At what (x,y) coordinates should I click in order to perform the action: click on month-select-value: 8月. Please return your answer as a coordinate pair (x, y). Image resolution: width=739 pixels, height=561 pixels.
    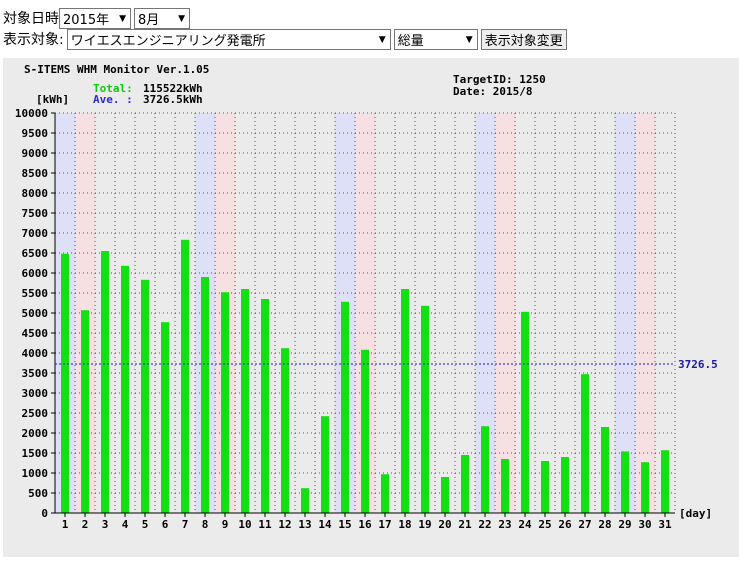
    Looking at the image, I should click on (149, 20).